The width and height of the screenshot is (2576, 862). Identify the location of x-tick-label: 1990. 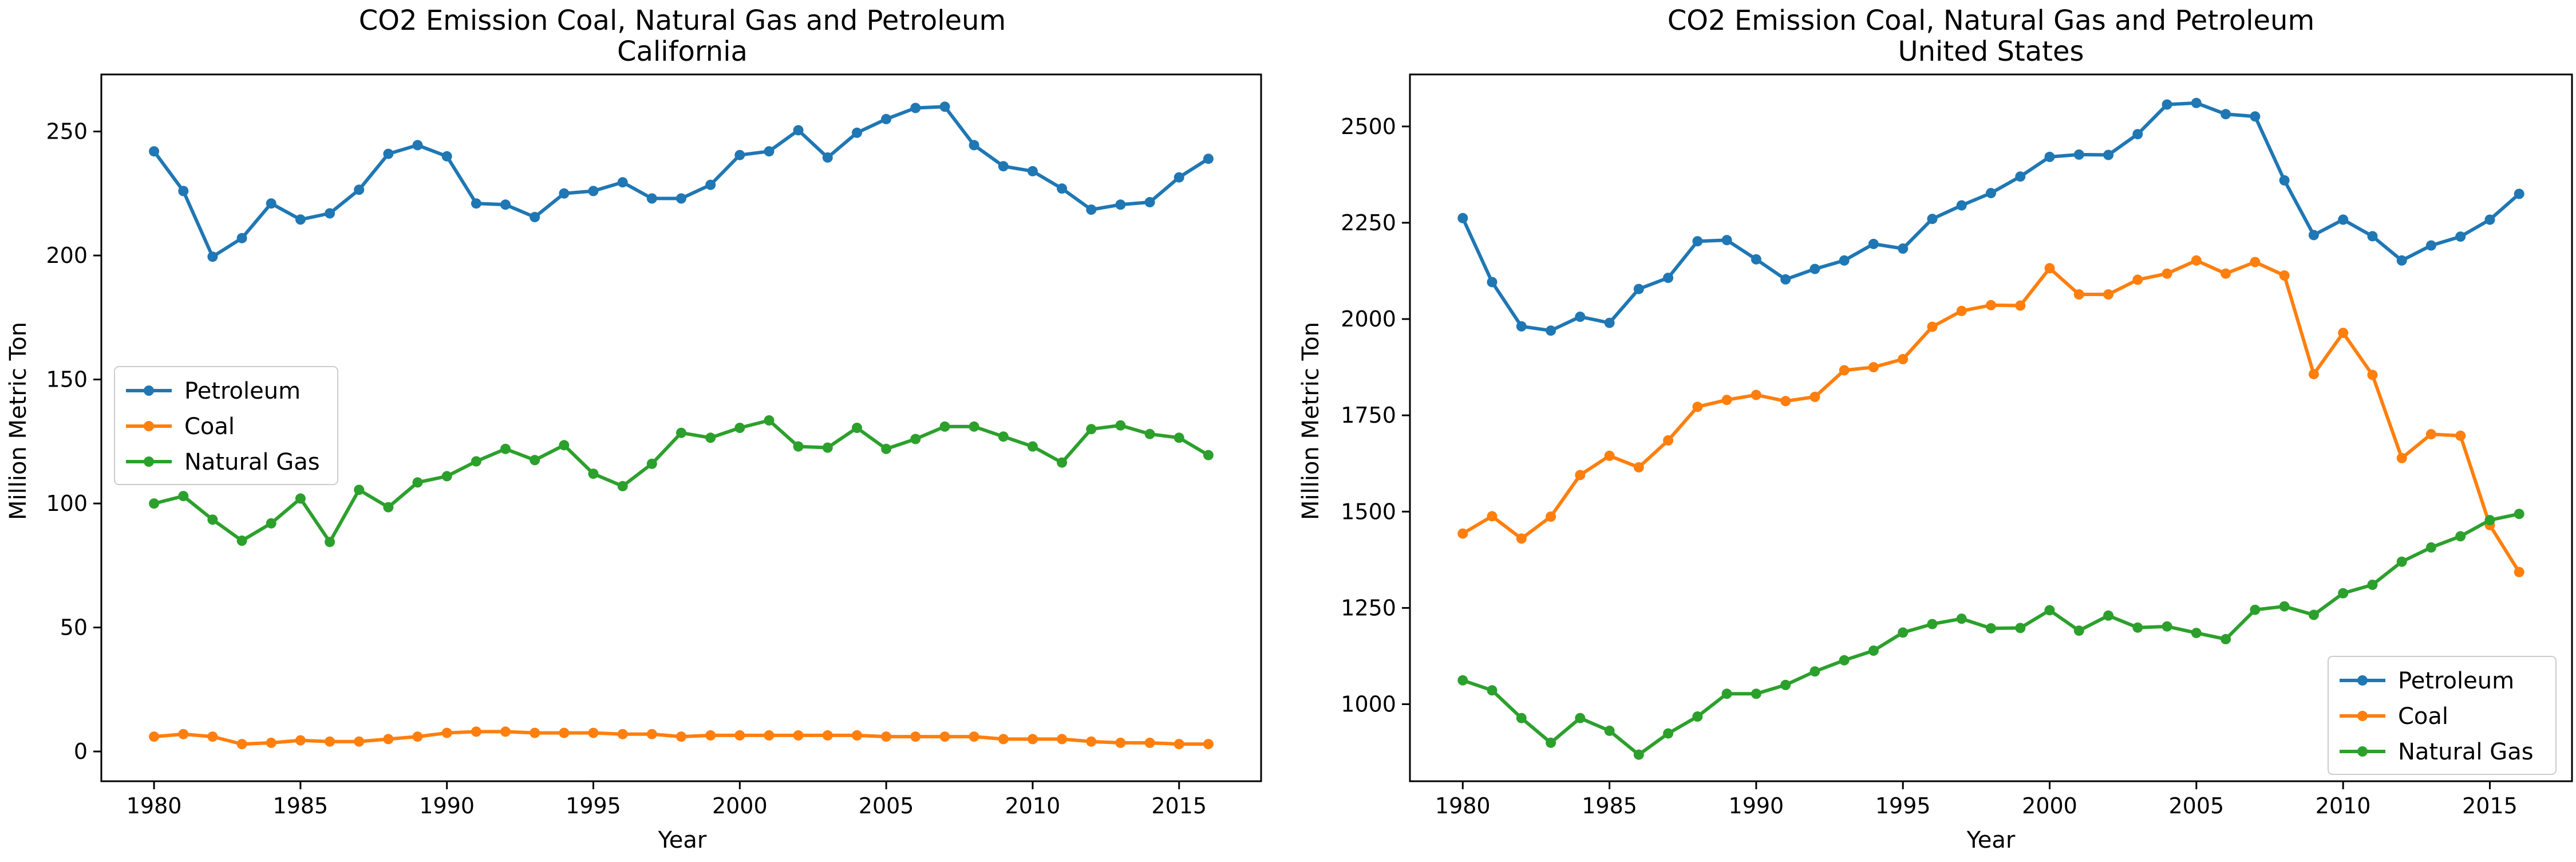
(1756, 806).